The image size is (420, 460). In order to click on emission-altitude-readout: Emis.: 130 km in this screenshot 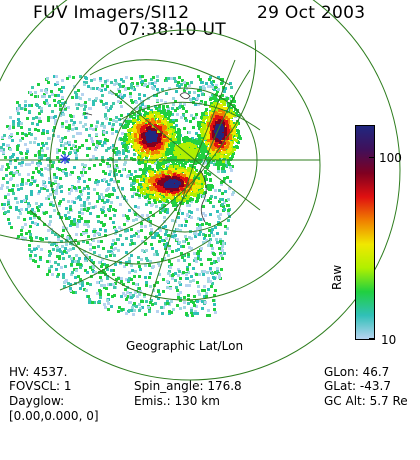, I will do `click(177, 401)`.